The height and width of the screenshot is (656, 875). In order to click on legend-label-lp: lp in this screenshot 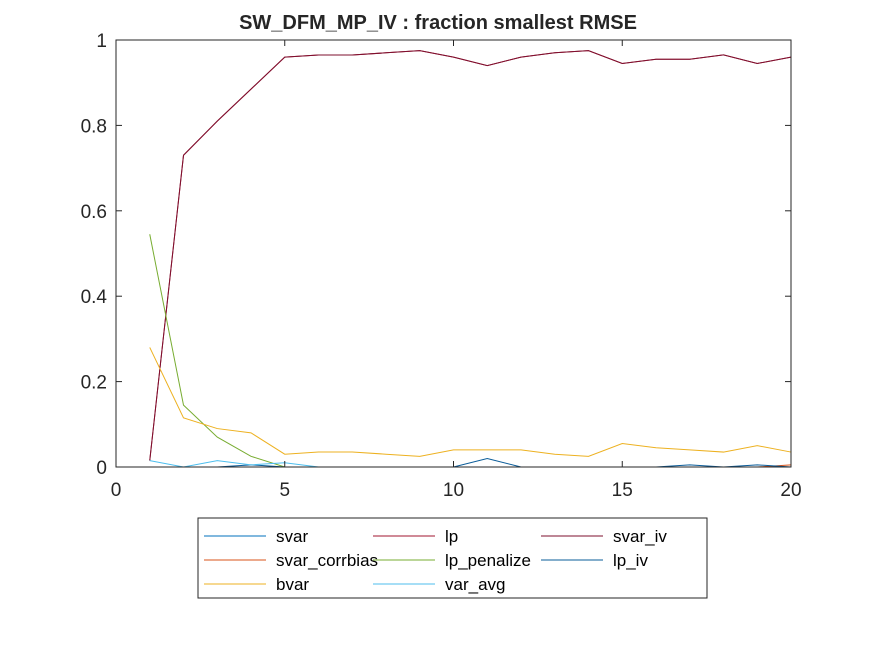, I will do `click(451, 536)`.